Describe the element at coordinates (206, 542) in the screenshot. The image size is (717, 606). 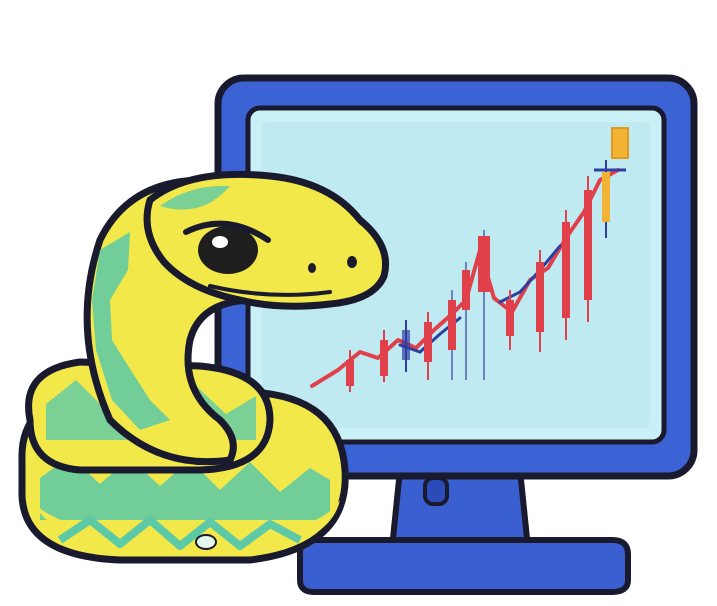
I see `snake-highlight` at that location.